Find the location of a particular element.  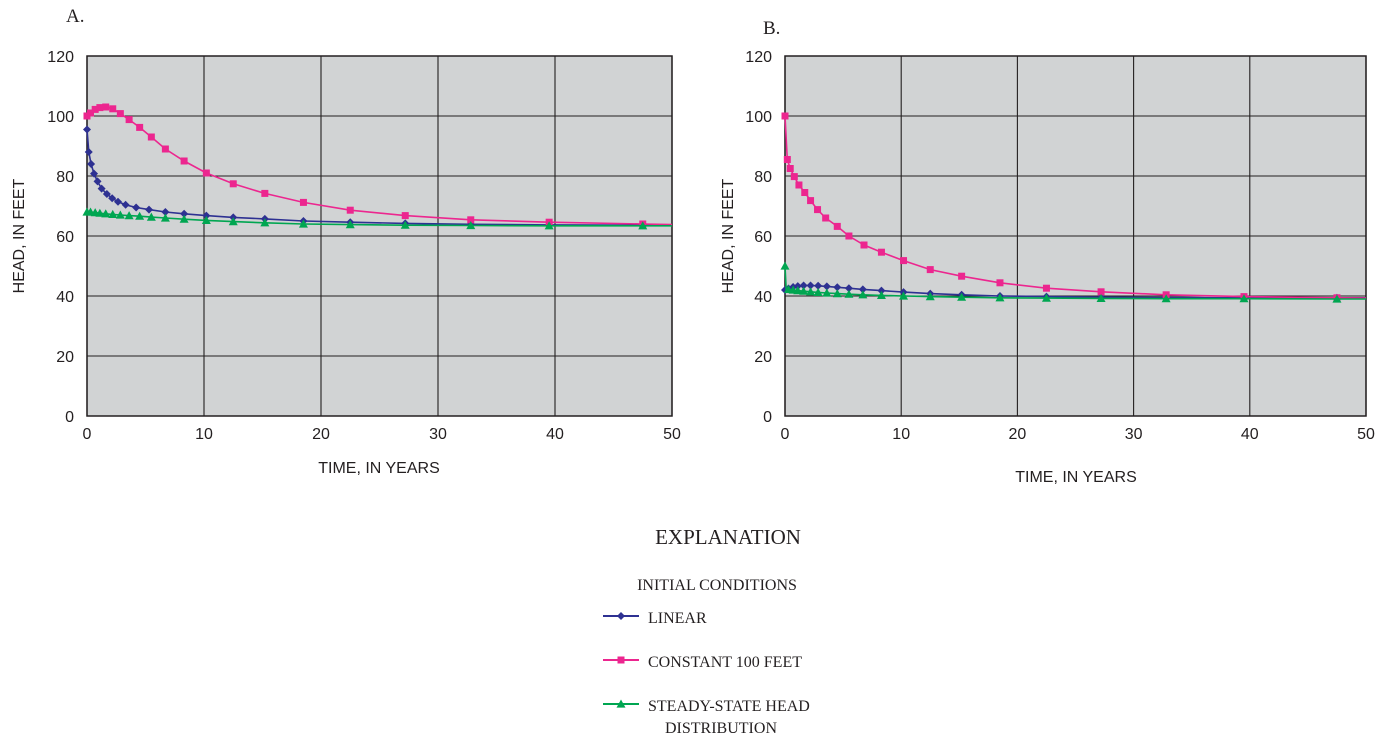

legend-item-constant: CONSTANT 100 FEET is located at coordinates (702, 662).